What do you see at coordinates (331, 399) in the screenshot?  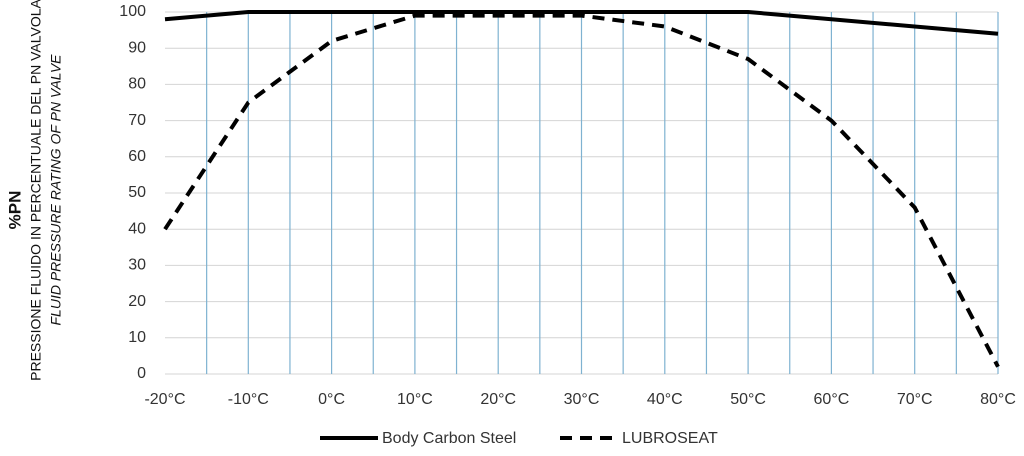 I see `x-tick-label: 0°C` at bounding box center [331, 399].